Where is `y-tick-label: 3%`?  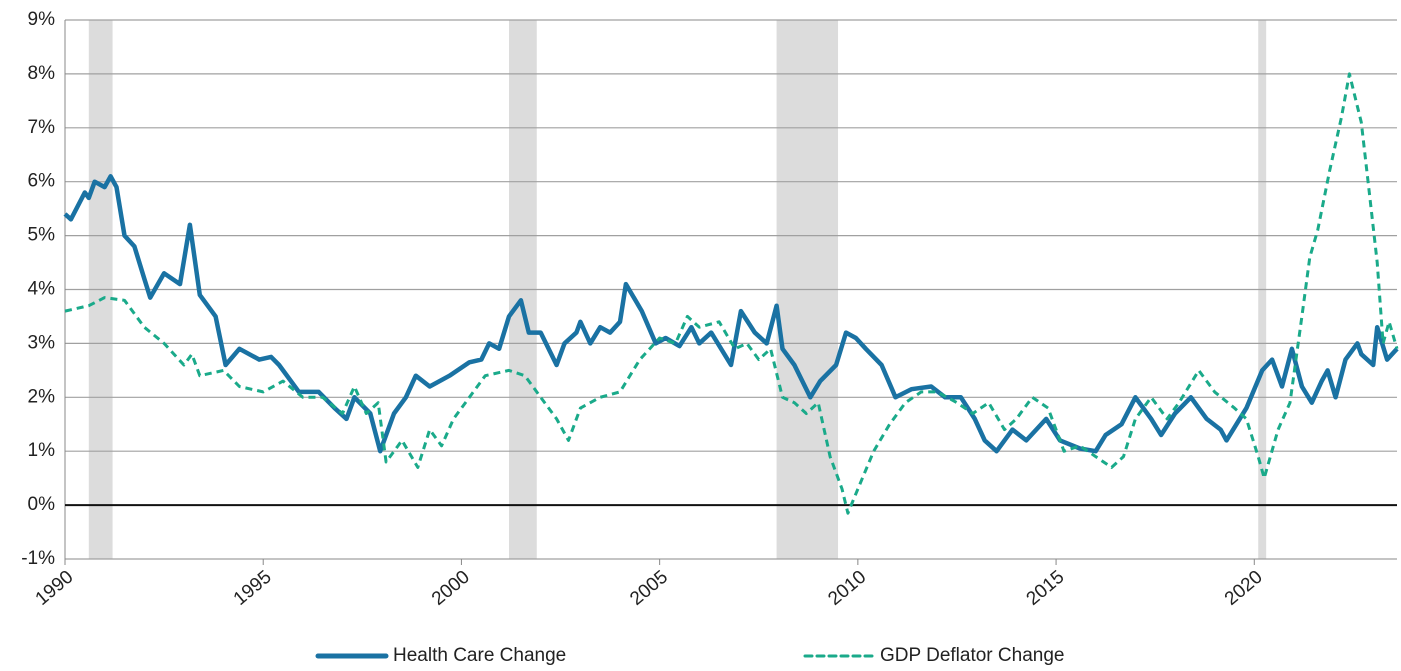
y-tick-label: 3% is located at coordinates (42, 342).